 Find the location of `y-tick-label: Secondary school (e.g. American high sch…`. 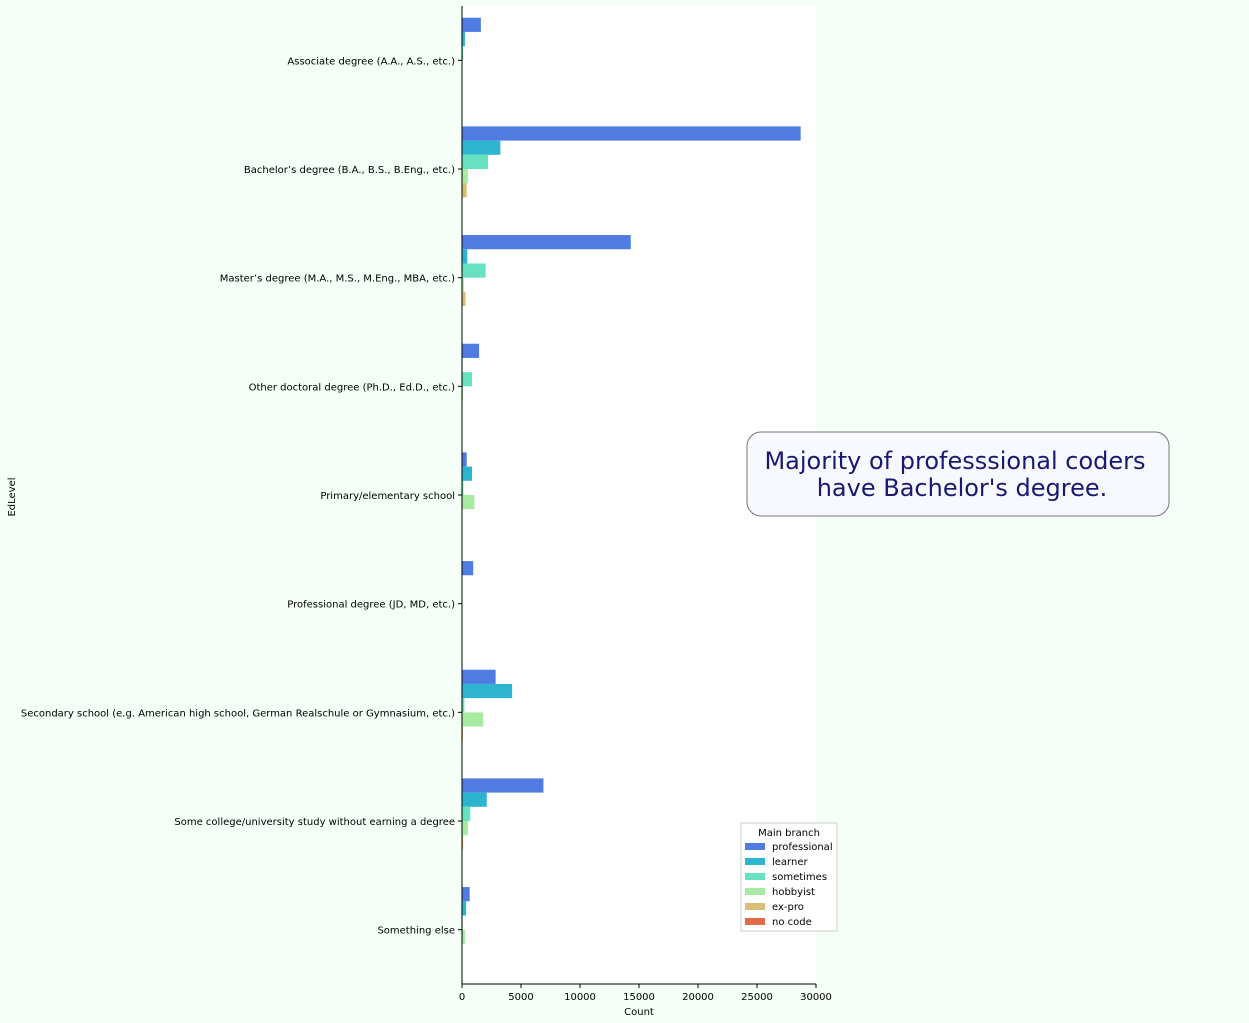

y-tick-label: Secondary school (e.g. American high sch… is located at coordinates (238, 713).